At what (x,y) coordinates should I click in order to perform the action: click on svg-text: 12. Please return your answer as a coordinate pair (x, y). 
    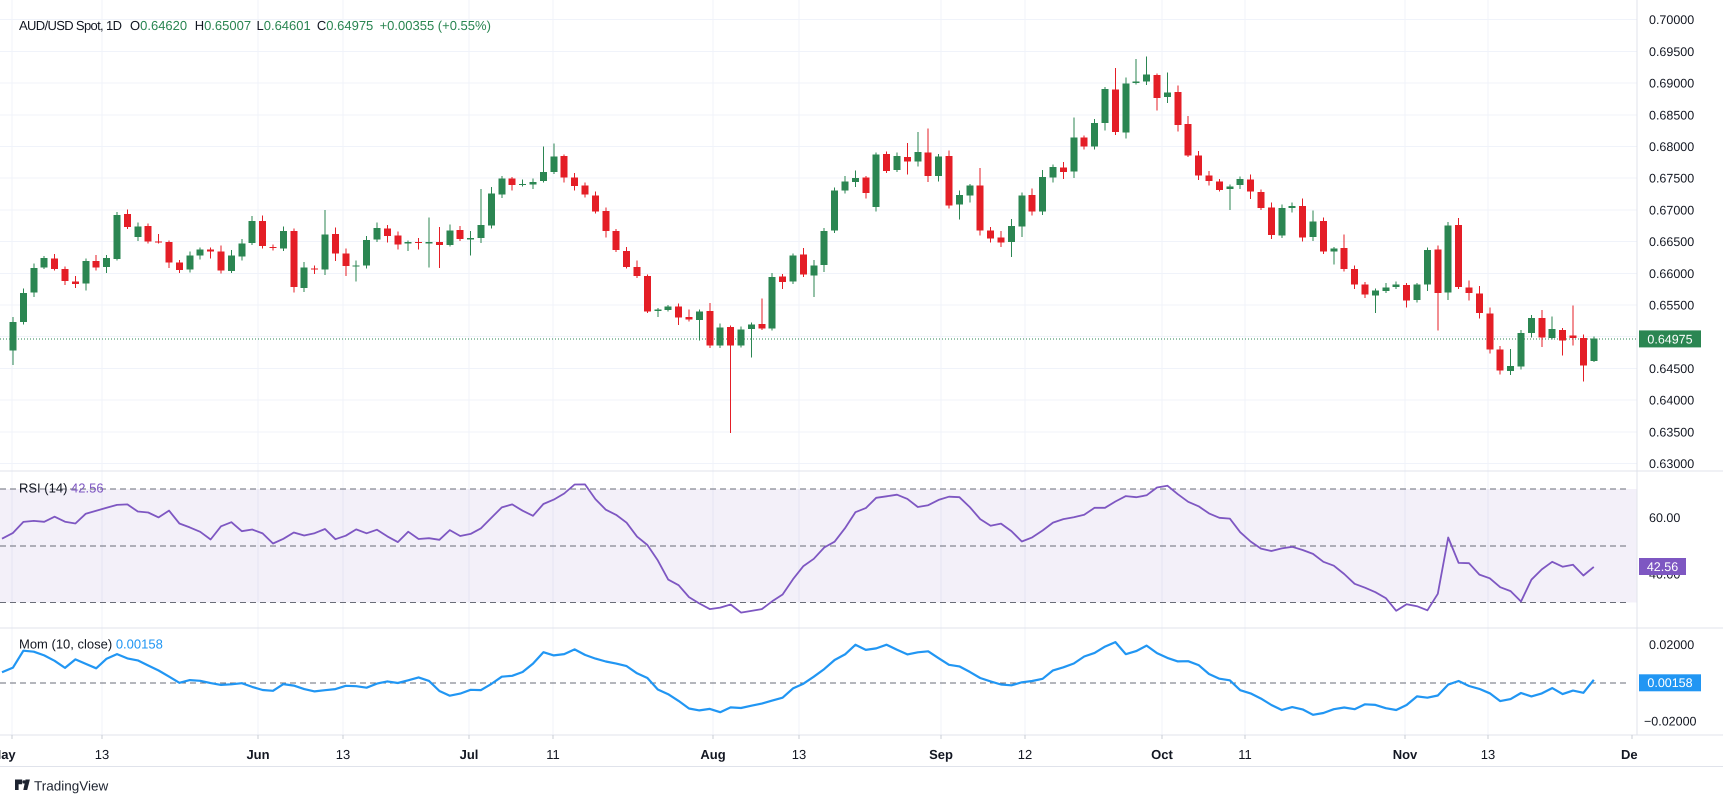
    Looking at the image, I should click on (1025, 754).